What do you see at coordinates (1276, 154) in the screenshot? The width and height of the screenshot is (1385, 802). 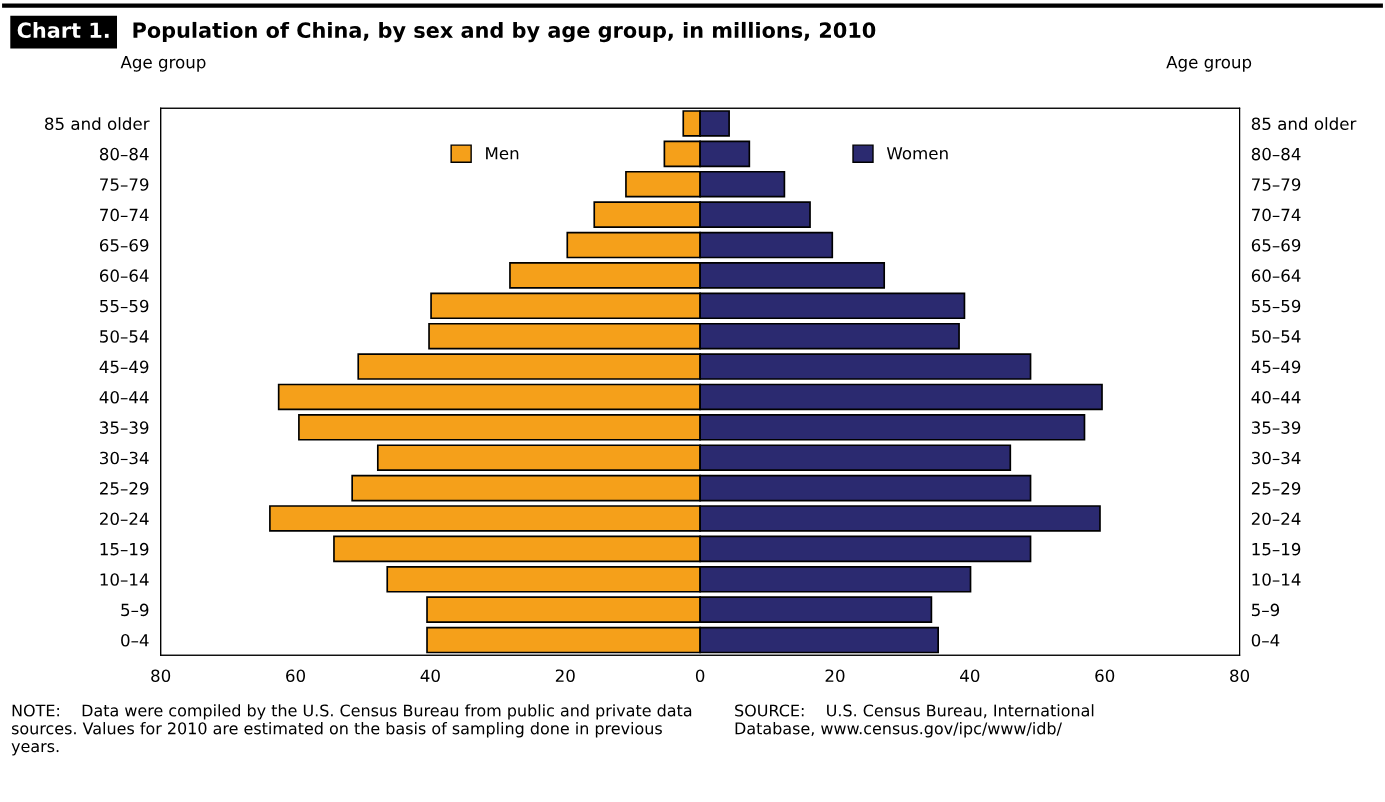 I see `category-label: 80–84` at bounding box center [1276, 154].